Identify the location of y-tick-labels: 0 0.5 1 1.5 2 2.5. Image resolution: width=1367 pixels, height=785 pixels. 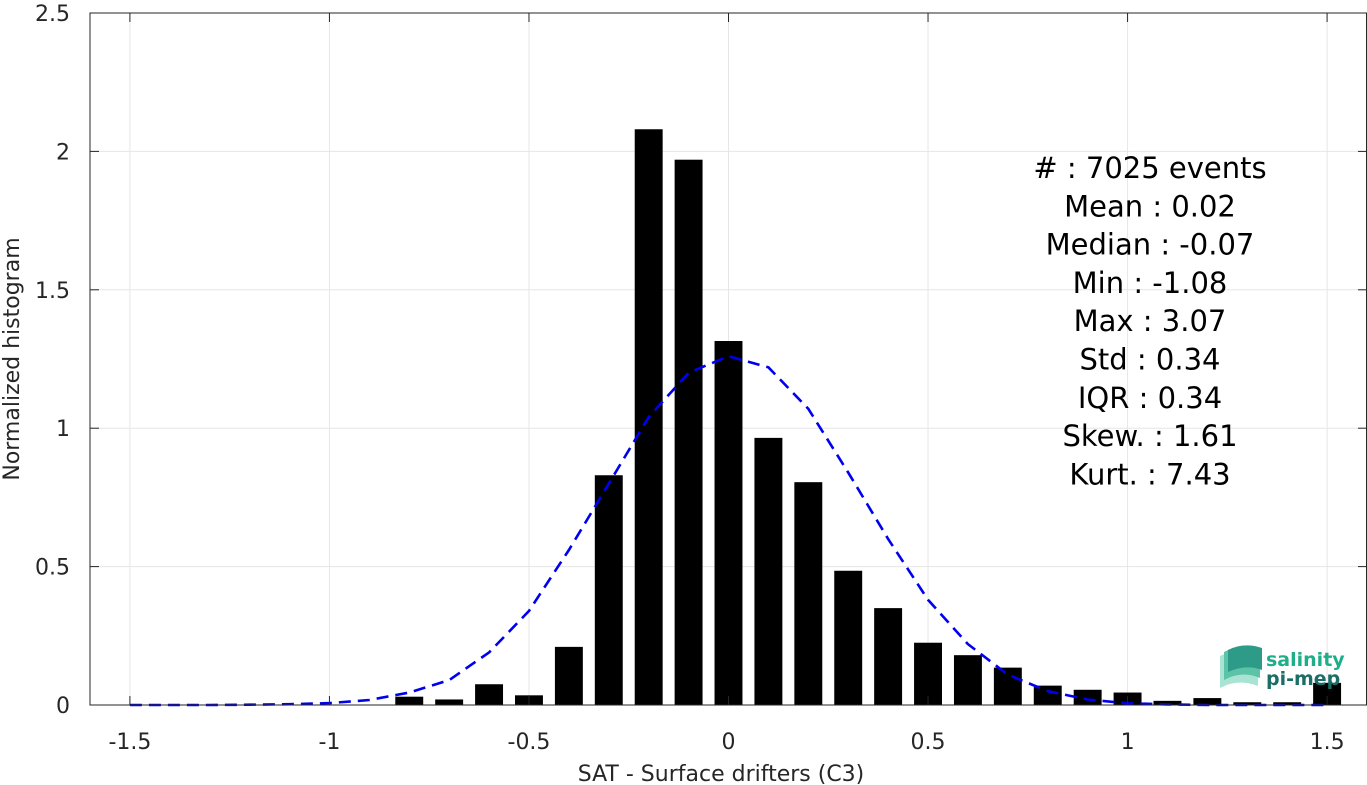
(52, 360).